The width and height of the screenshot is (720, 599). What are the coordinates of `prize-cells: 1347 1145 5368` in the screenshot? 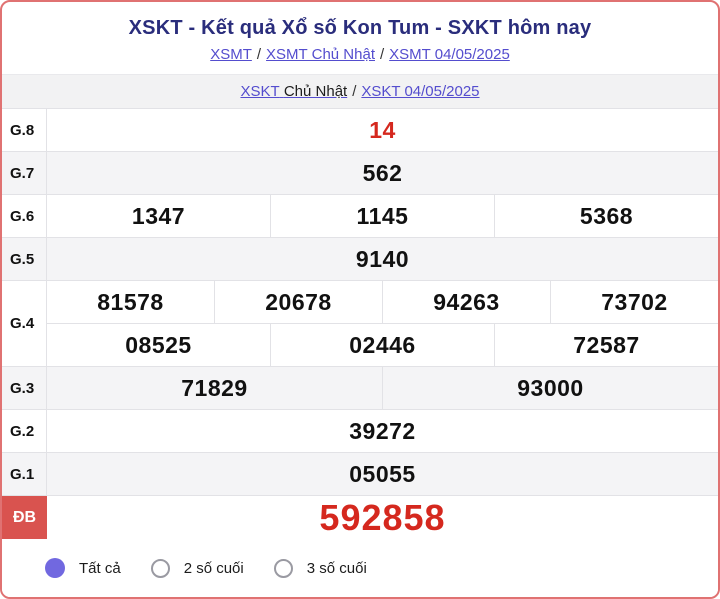 It's located at (382, 216).